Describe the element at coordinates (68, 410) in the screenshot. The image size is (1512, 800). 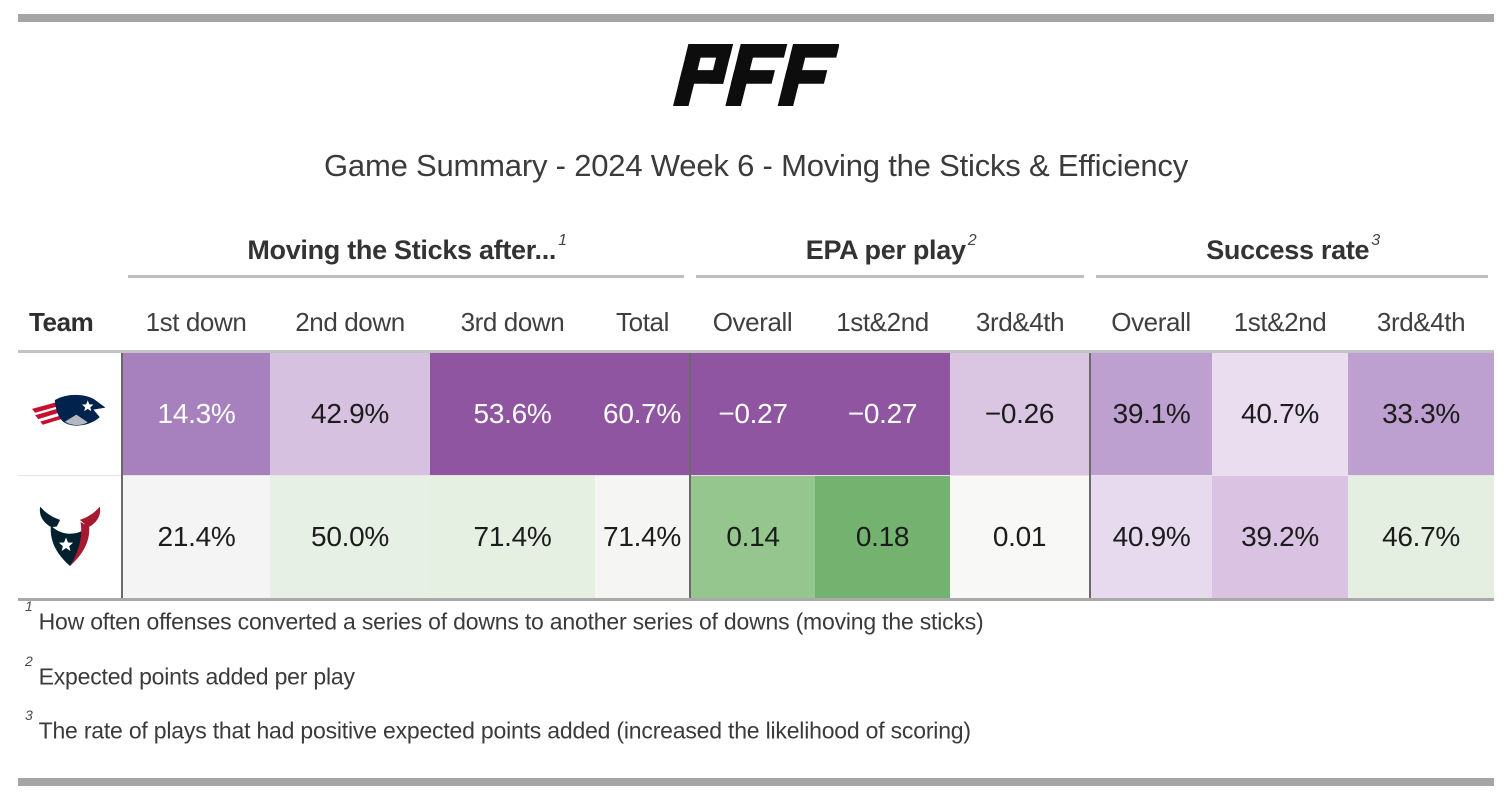
I see `patriots-logo-icon` at that location.